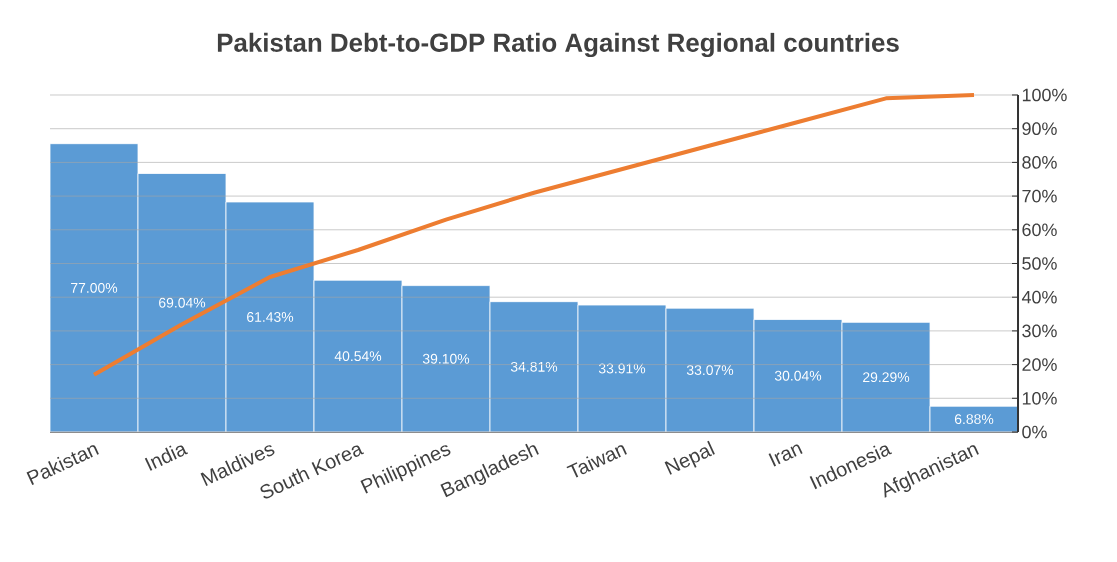 The height and width of the screenshot is (562, 1117). What do you see at coordinates (886, 377) in the screenshot?
I see `data-label: 29.29%` at bounding box center [886, 377].